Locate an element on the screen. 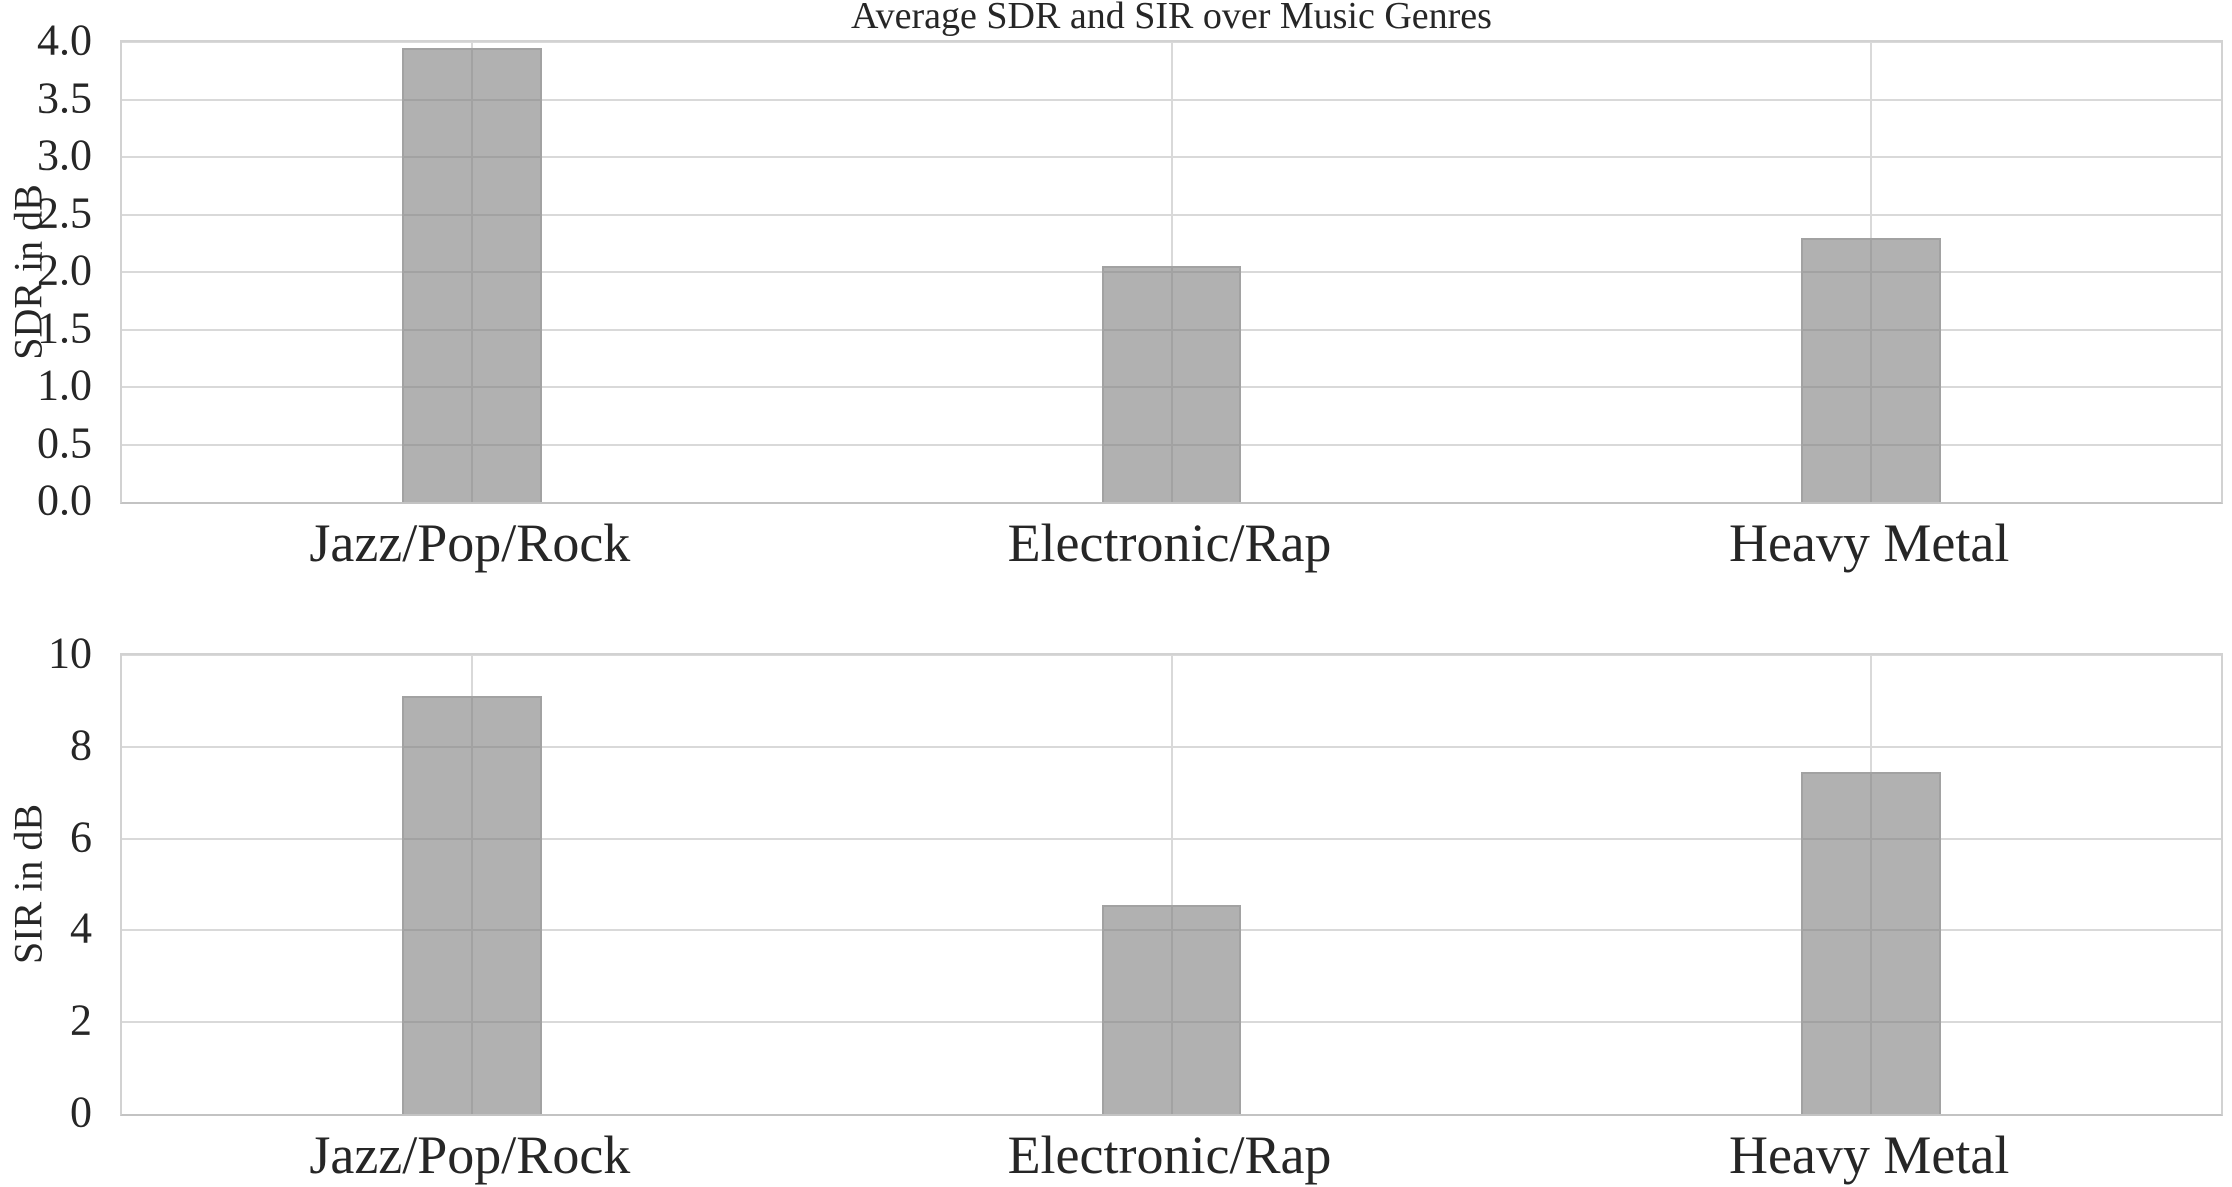  y-tick-label: 10 is located at coordinates (70, 653).